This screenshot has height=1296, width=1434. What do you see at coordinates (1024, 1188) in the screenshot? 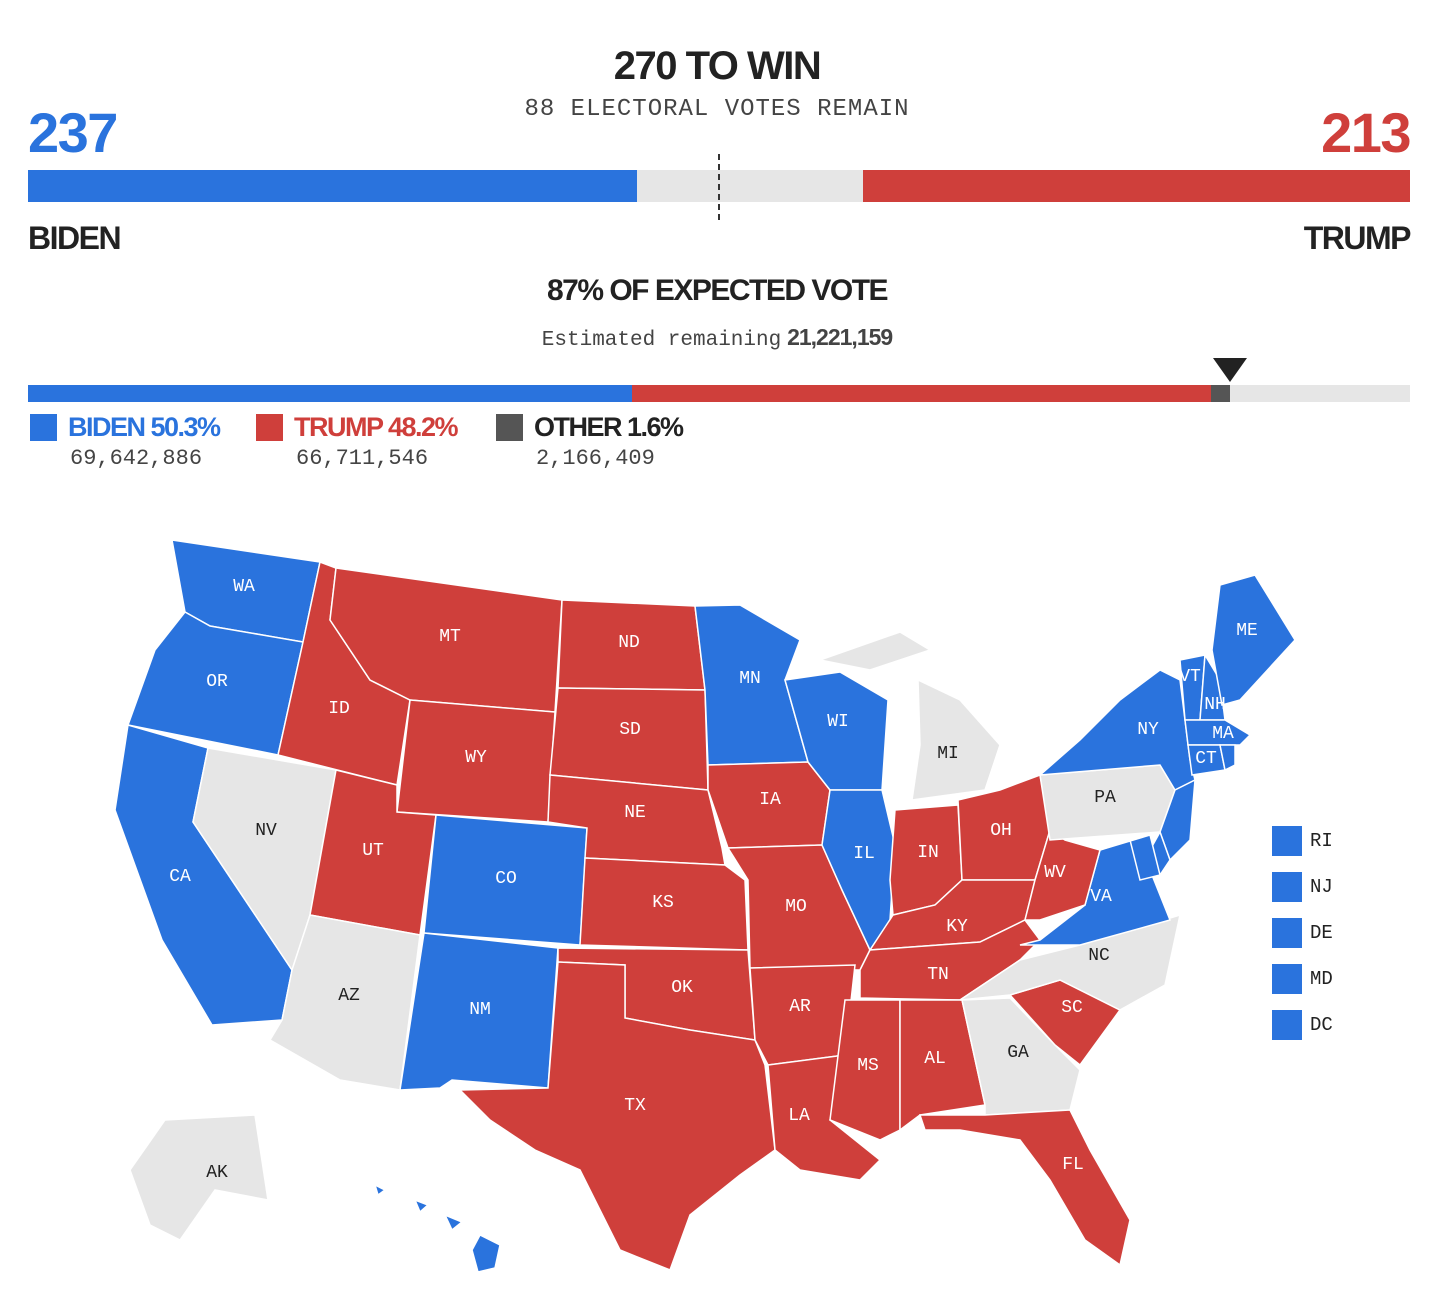
I see `state-fl` at bounding box center [1024, 1188].